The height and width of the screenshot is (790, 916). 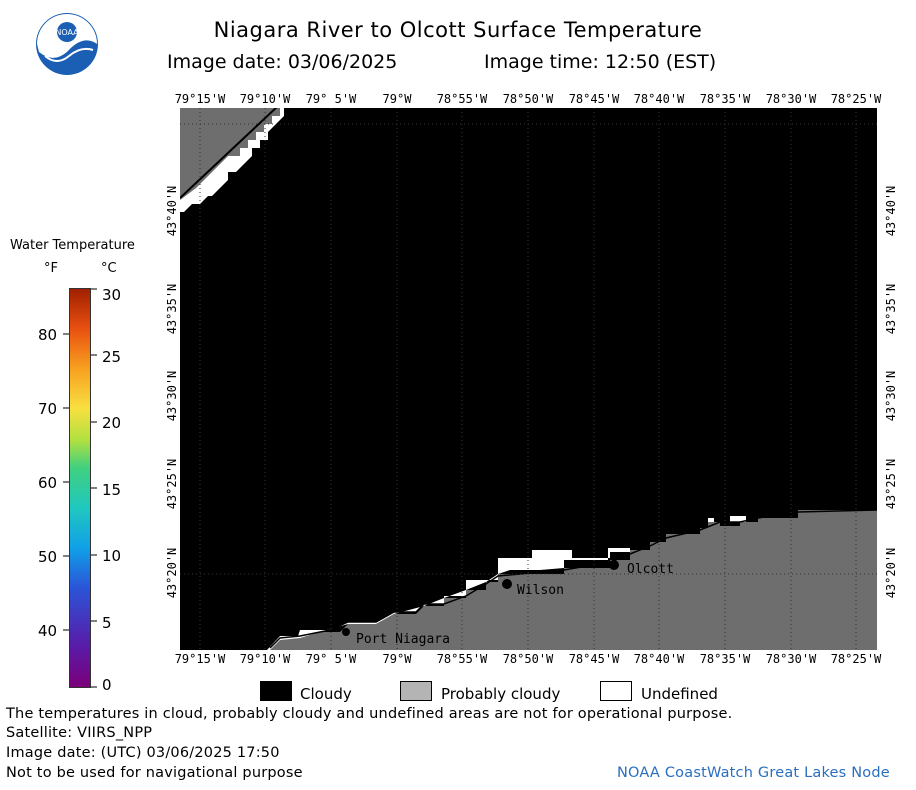 I want to click on legend-swatch-cloudy, so click(x=276, y=691).